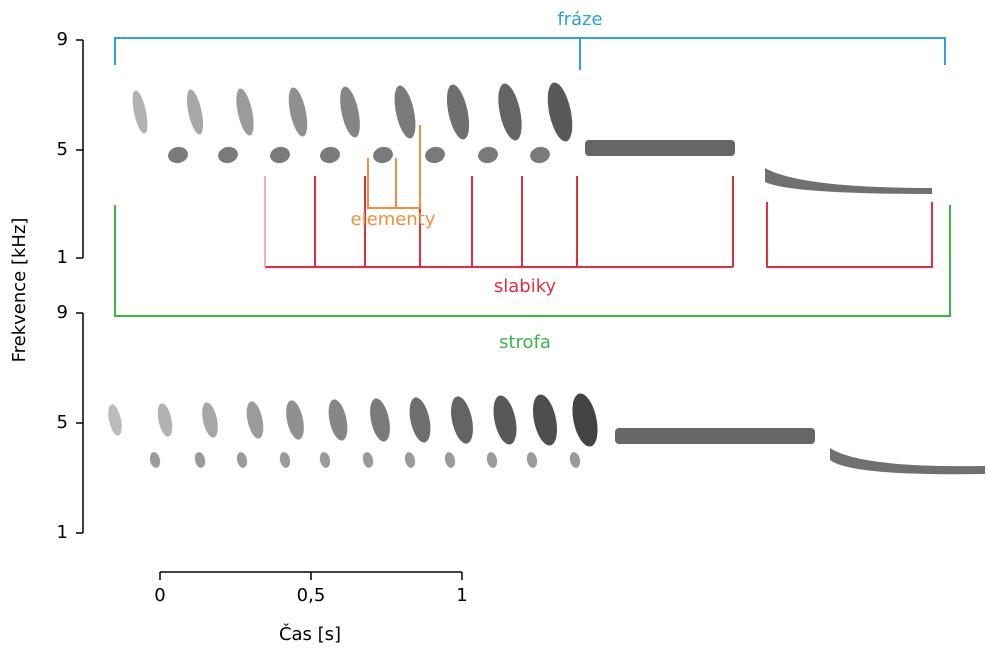  I want to click on x-tick-label: 0,5, so click(311, 595).